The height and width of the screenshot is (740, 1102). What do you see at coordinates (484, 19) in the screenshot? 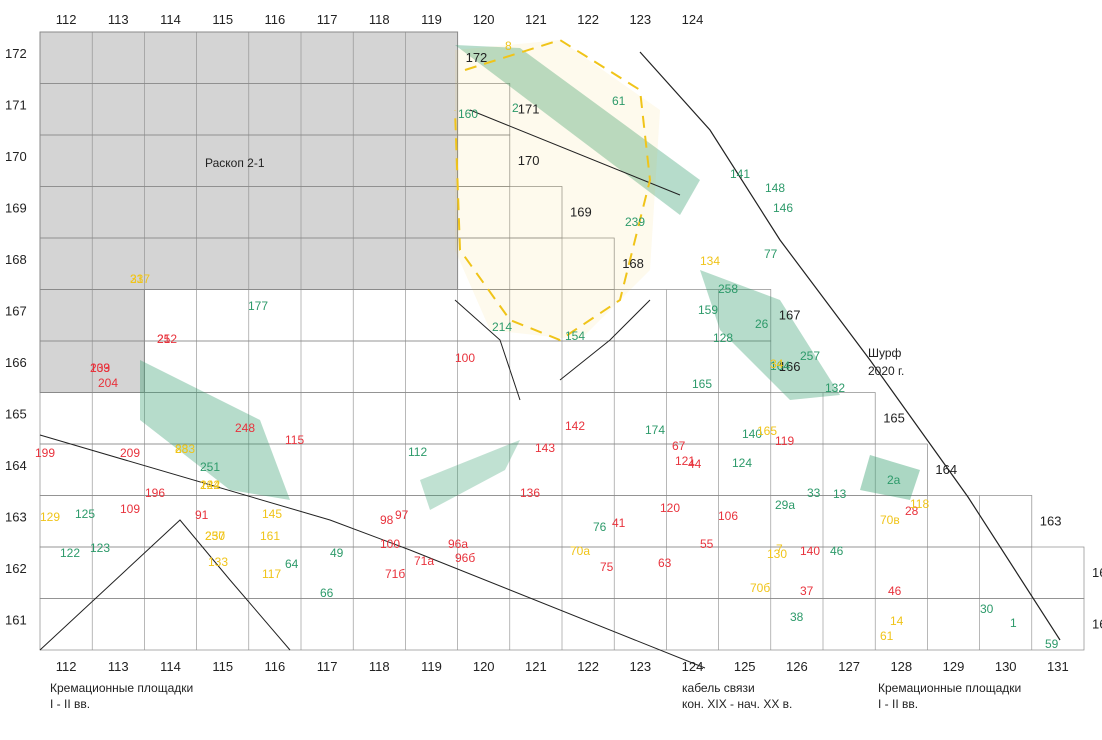
I see `x-tick-top: 120` at bounding box center [484, 19].